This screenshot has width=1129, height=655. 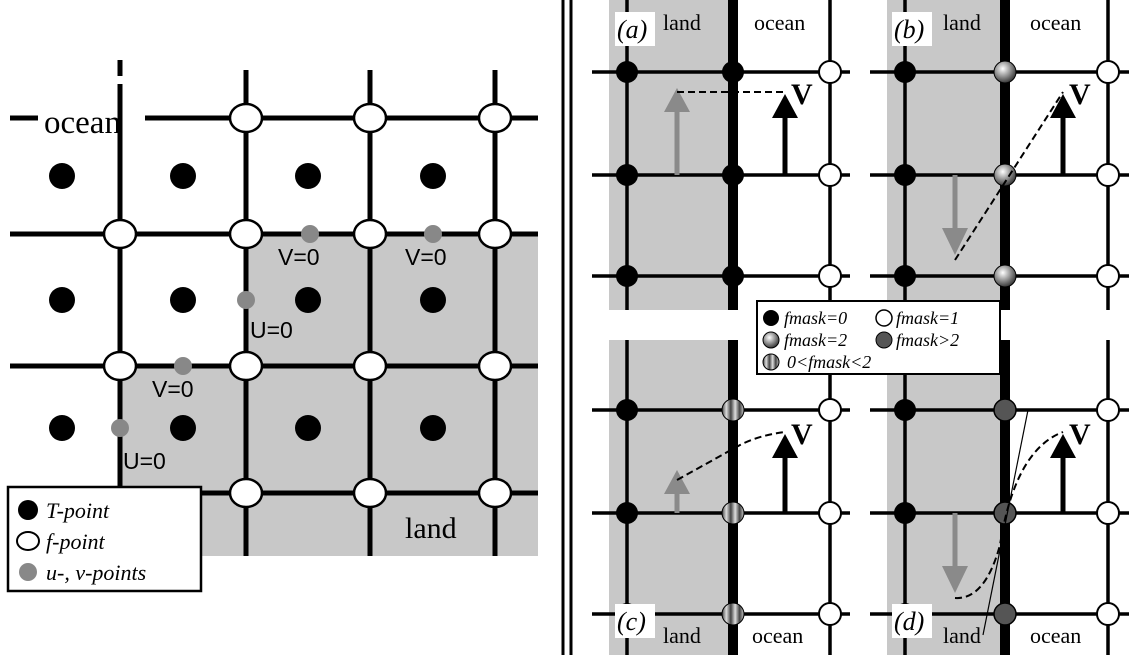 I want to click on divider, so click(x=567, y=327).